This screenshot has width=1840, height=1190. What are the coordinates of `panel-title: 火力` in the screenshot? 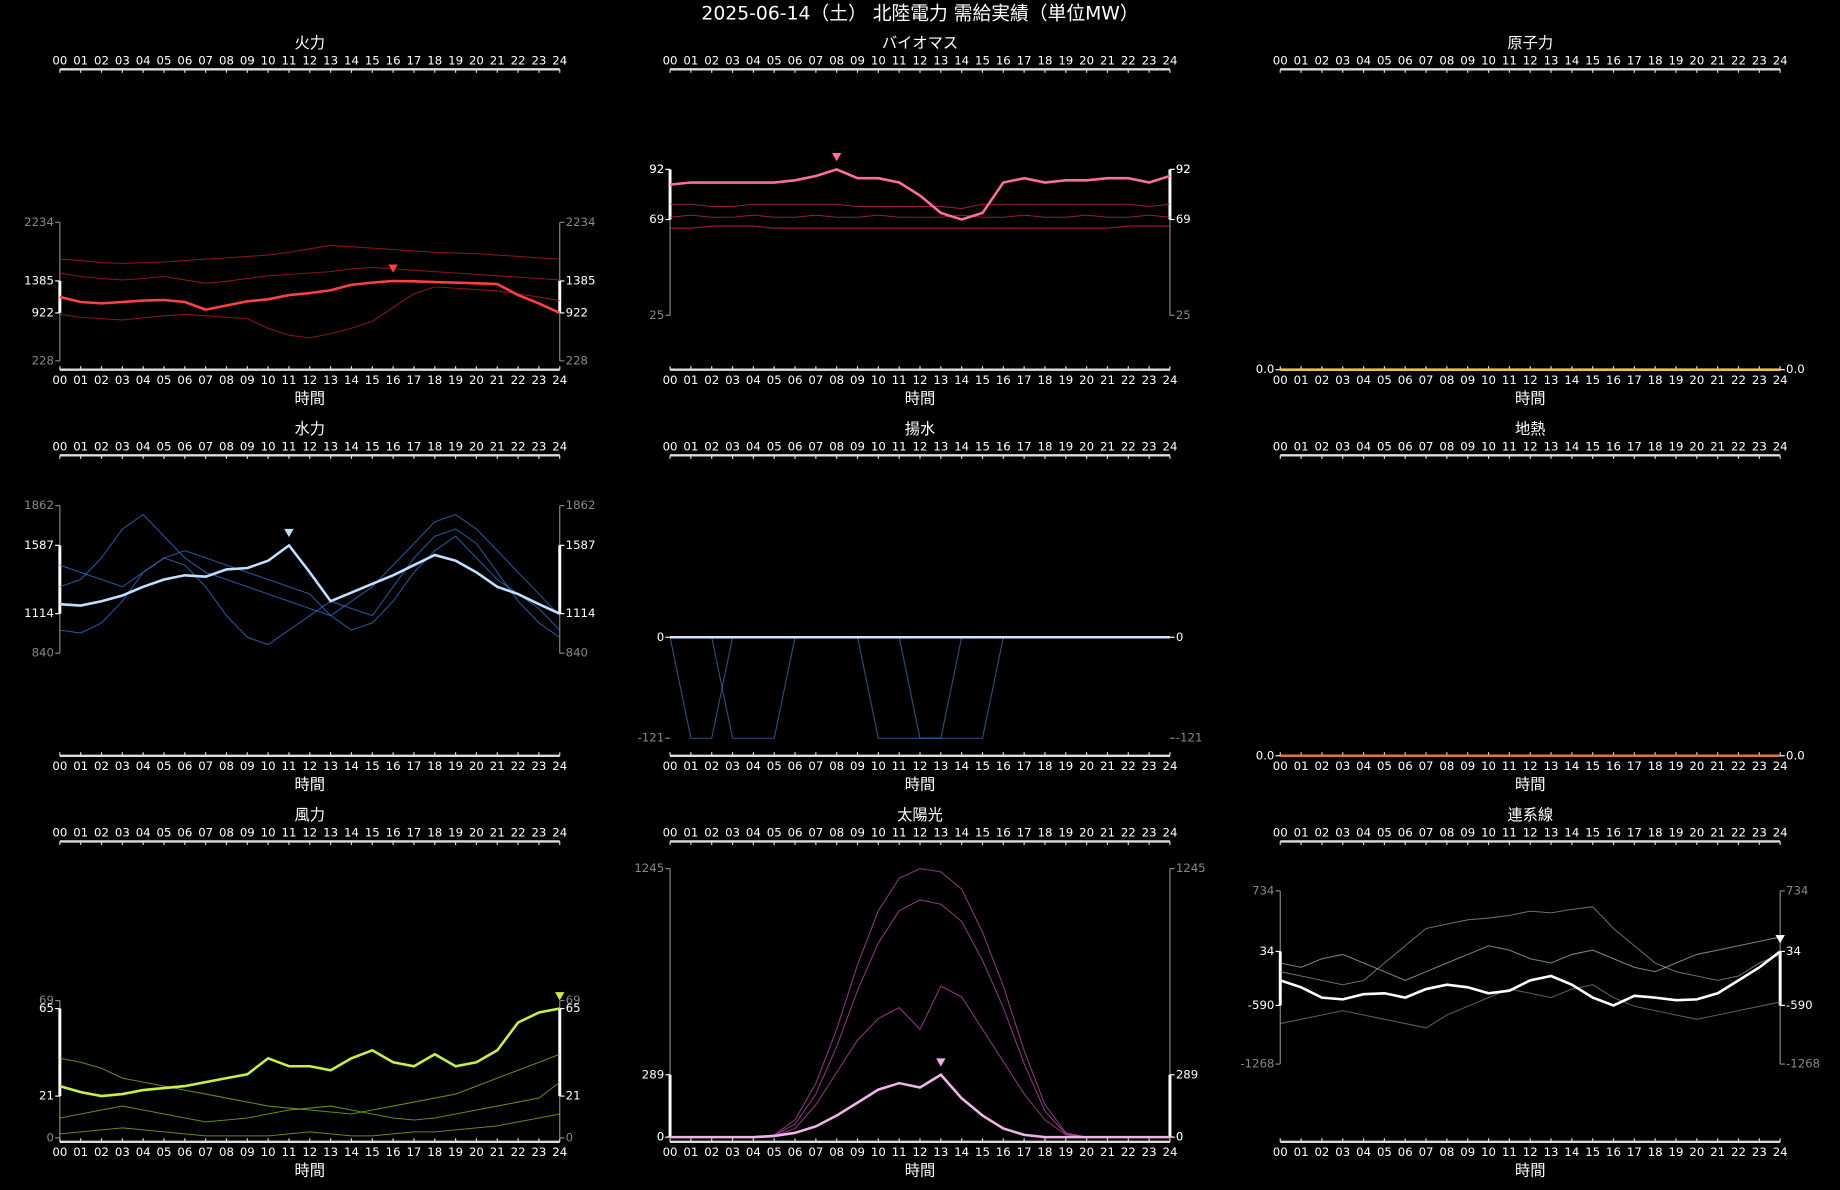 It's located at (310, 43).